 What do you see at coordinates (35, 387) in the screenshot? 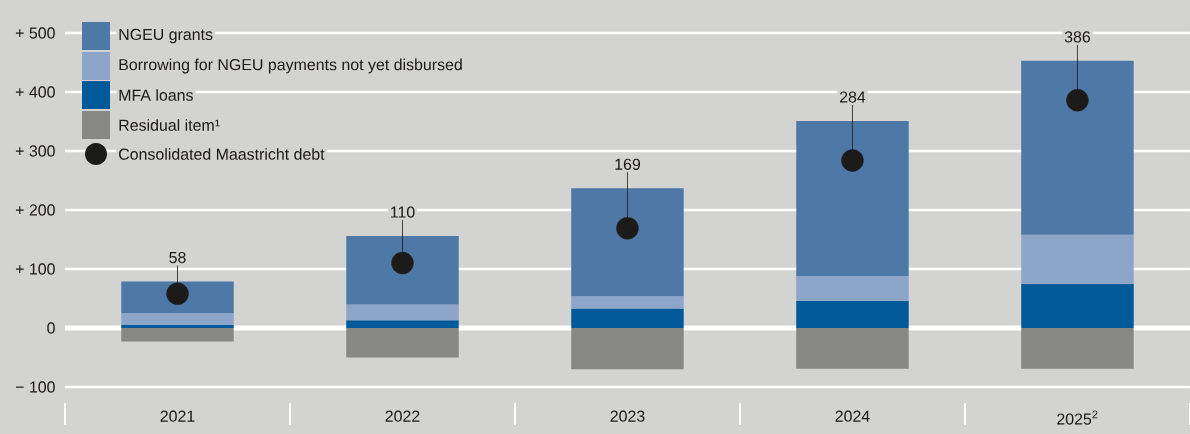
I see `y-tick-label: − 100` at bounding box center [35, 387].